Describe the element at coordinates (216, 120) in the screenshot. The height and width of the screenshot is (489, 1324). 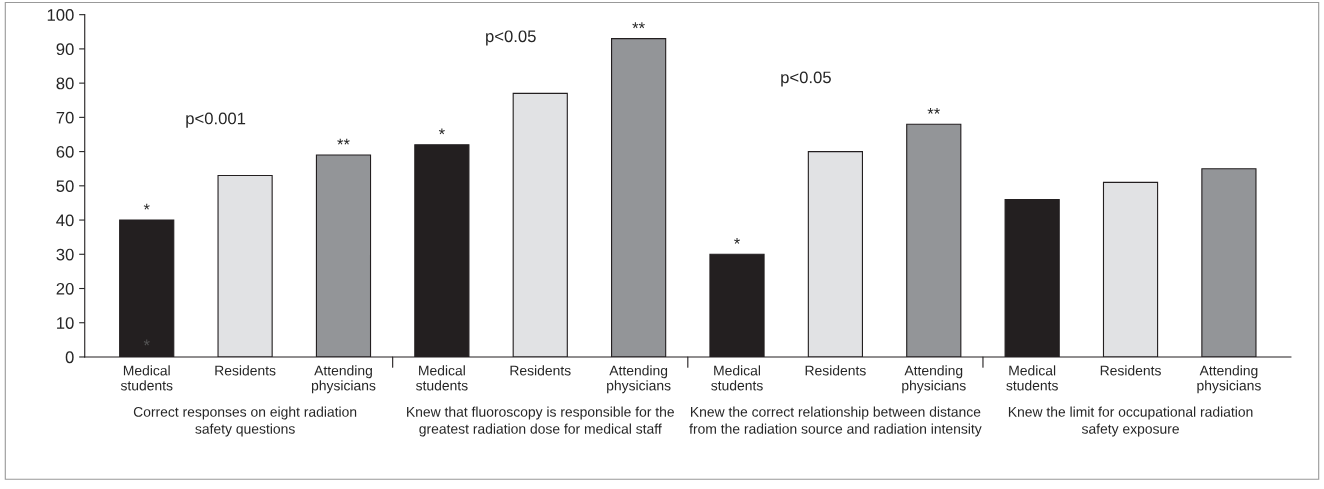
I see `annotation: p<0.001` at that location.